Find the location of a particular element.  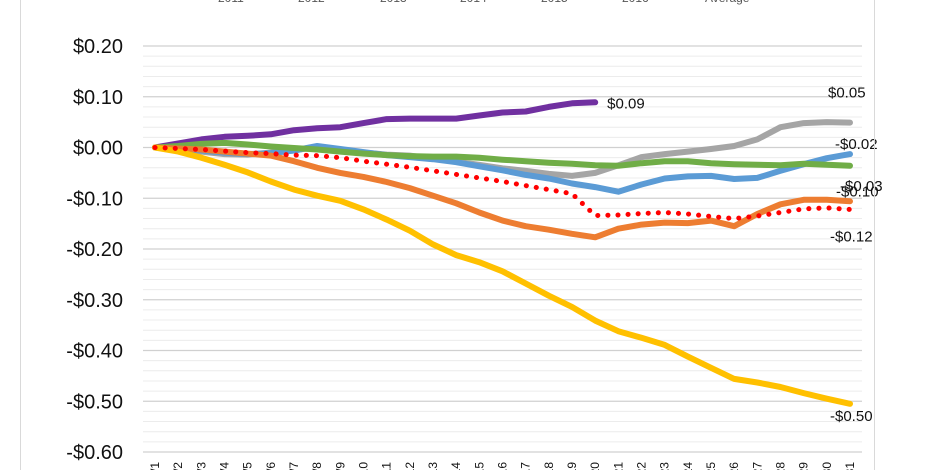

legend-entry: 2014 is located at coordinates (473, 2).